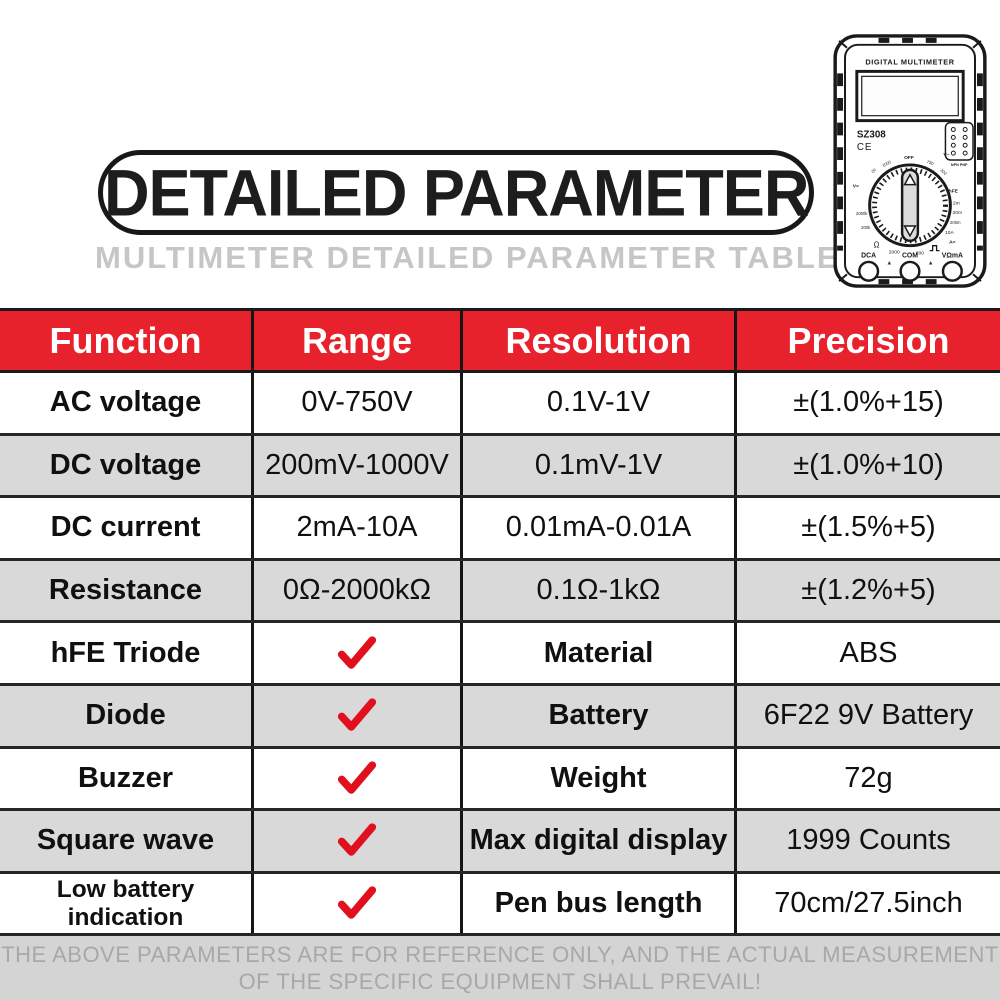 Image resolution: width=1000 pixels, height=1000 pixels. I want to click on table-row: AC voltage 0V-750V 0.1V-1V ±(1.0%+15), so click(500, 404).